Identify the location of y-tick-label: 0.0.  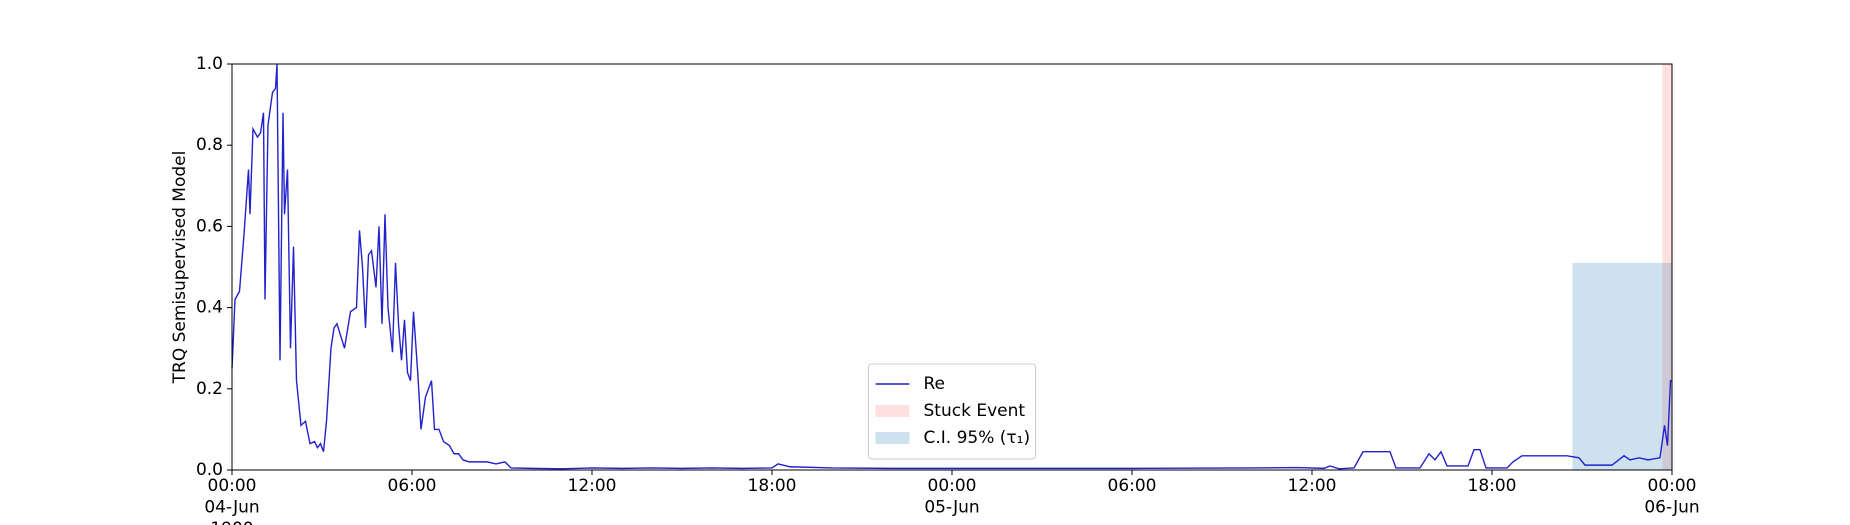
(209, 470).